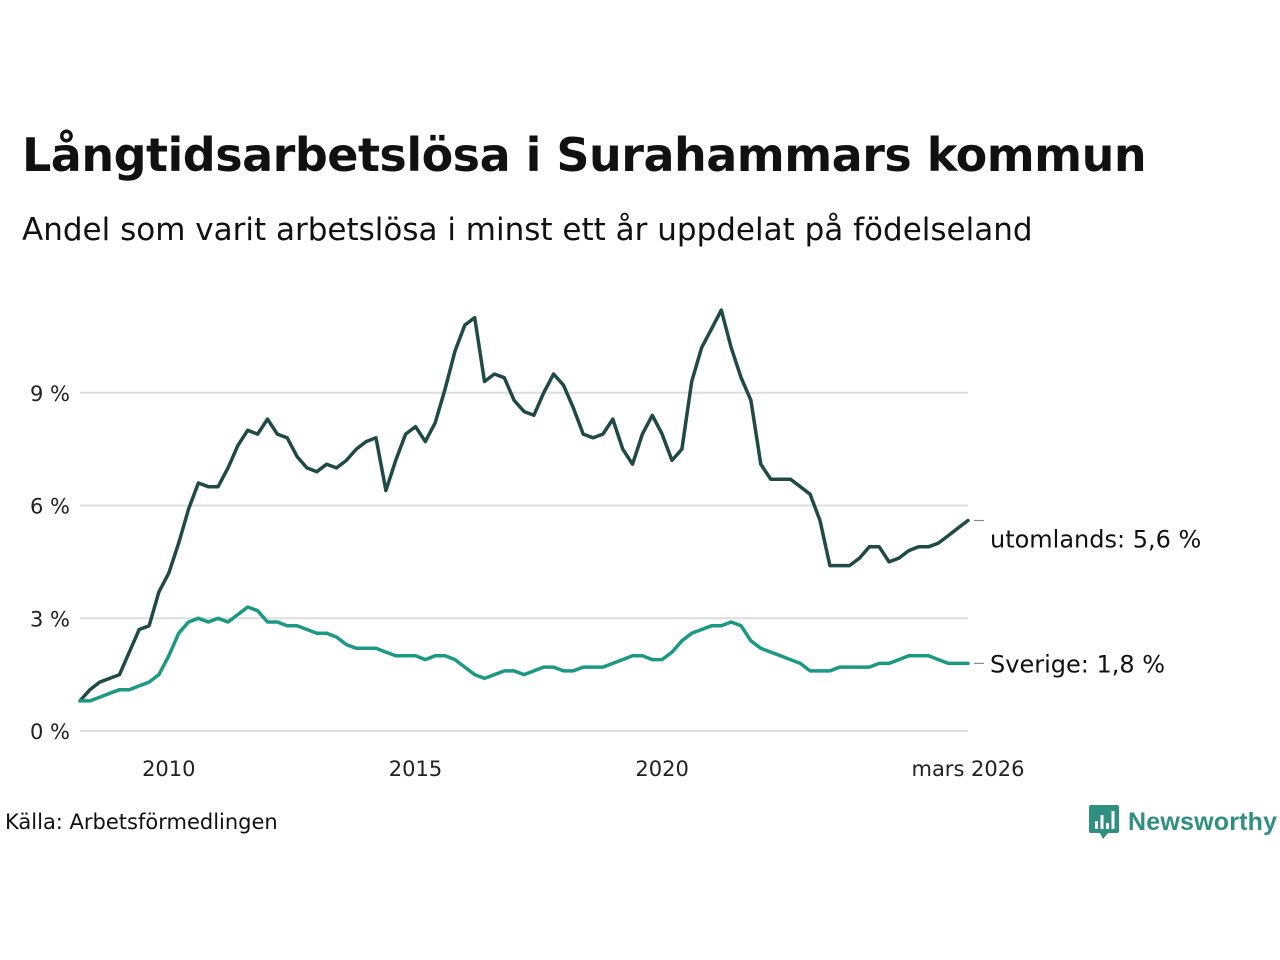  Describe the element at coordinates (141, 822) in the screenshot. I see `source-note: Källa: Arbetsförmedlingen` at that location.